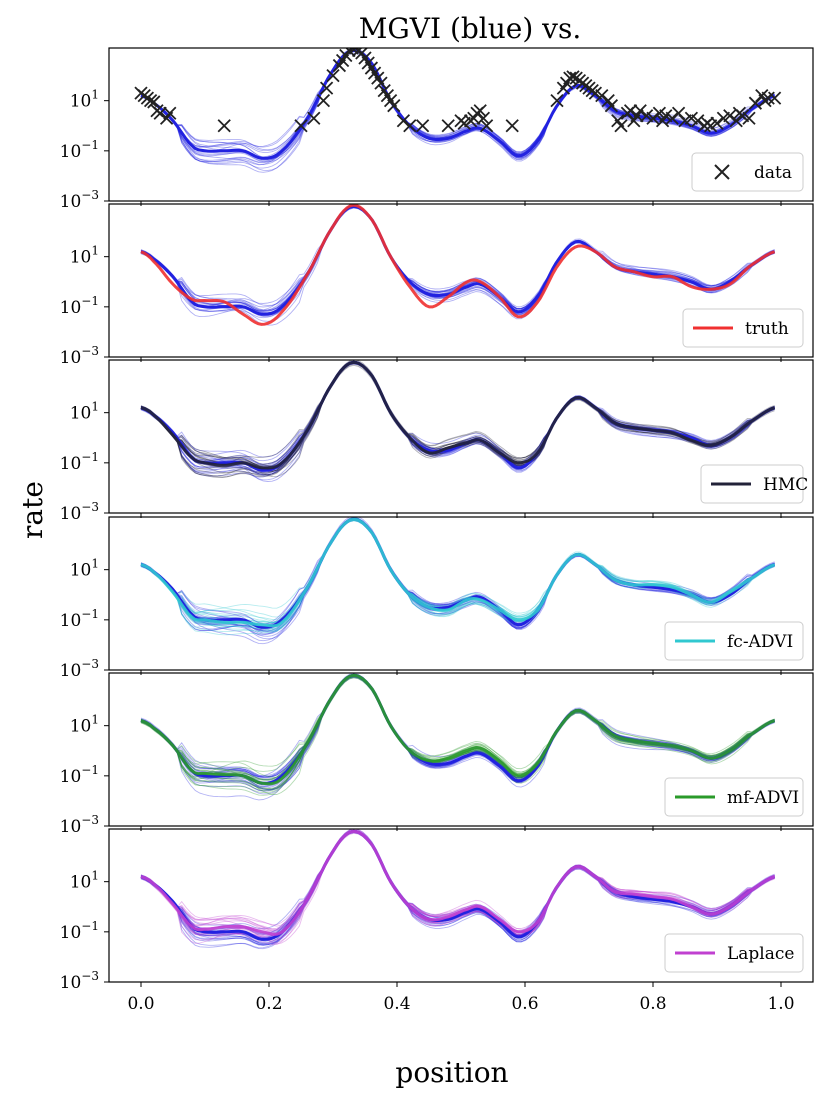 The height and width of the screenshot is (1104, 830). I want to click on laplace-mean-line, so click(458, 882).